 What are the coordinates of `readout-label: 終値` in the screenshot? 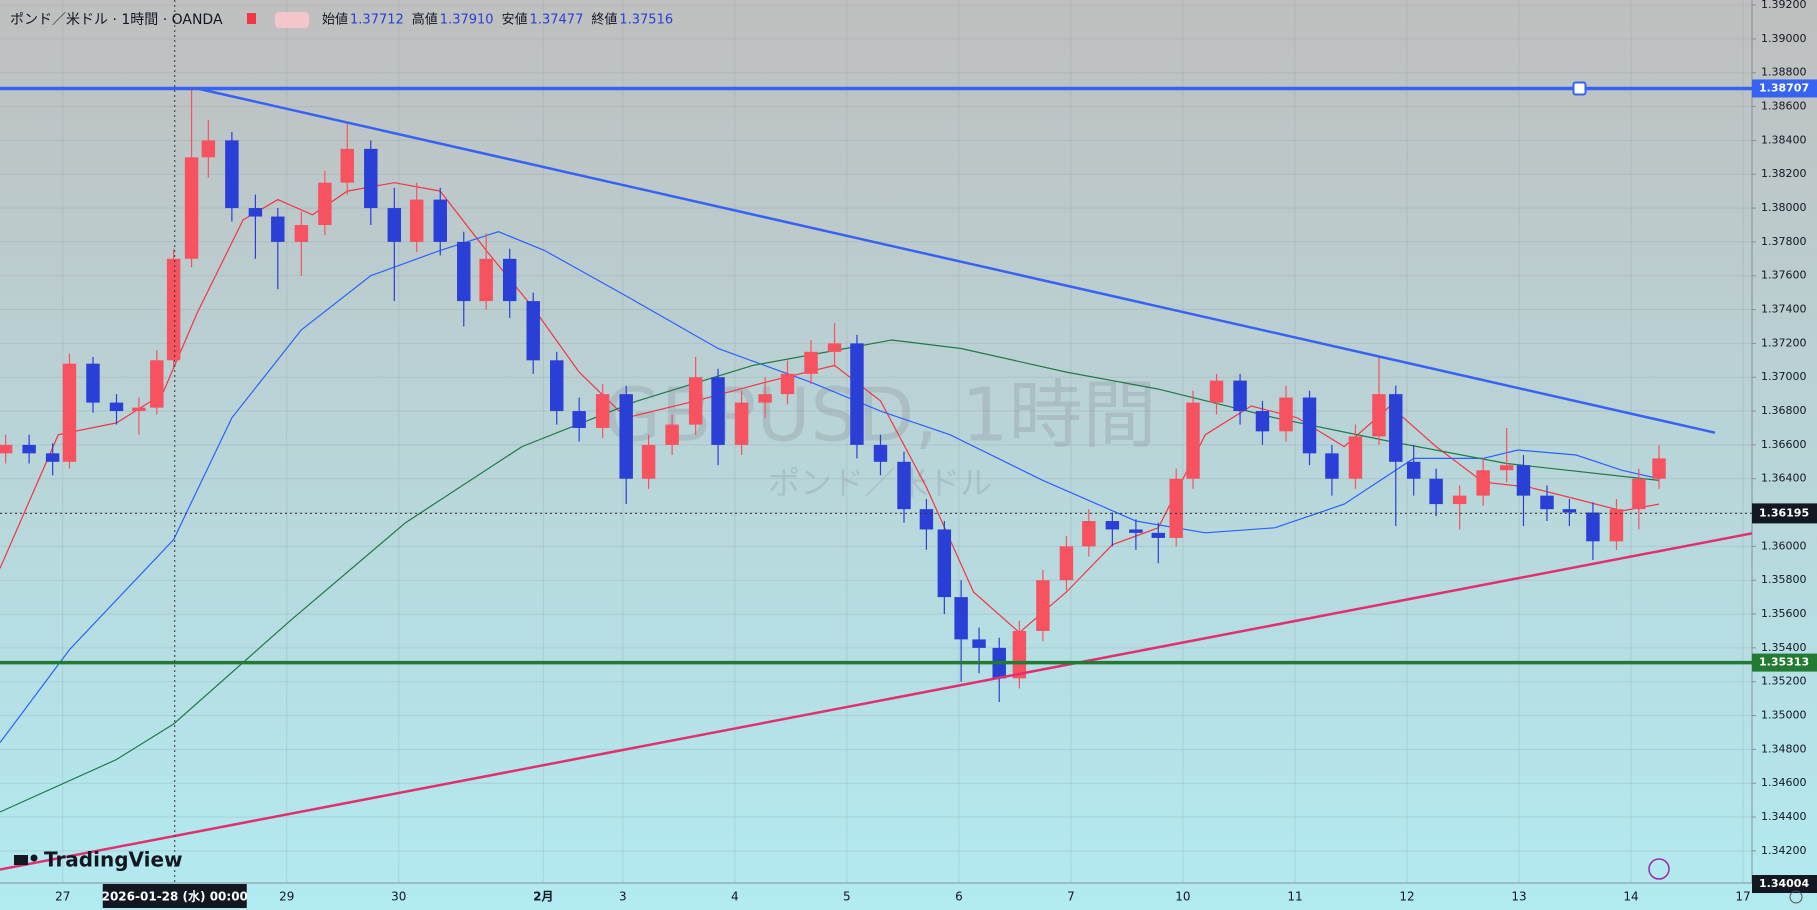 It's located at (604, 20).